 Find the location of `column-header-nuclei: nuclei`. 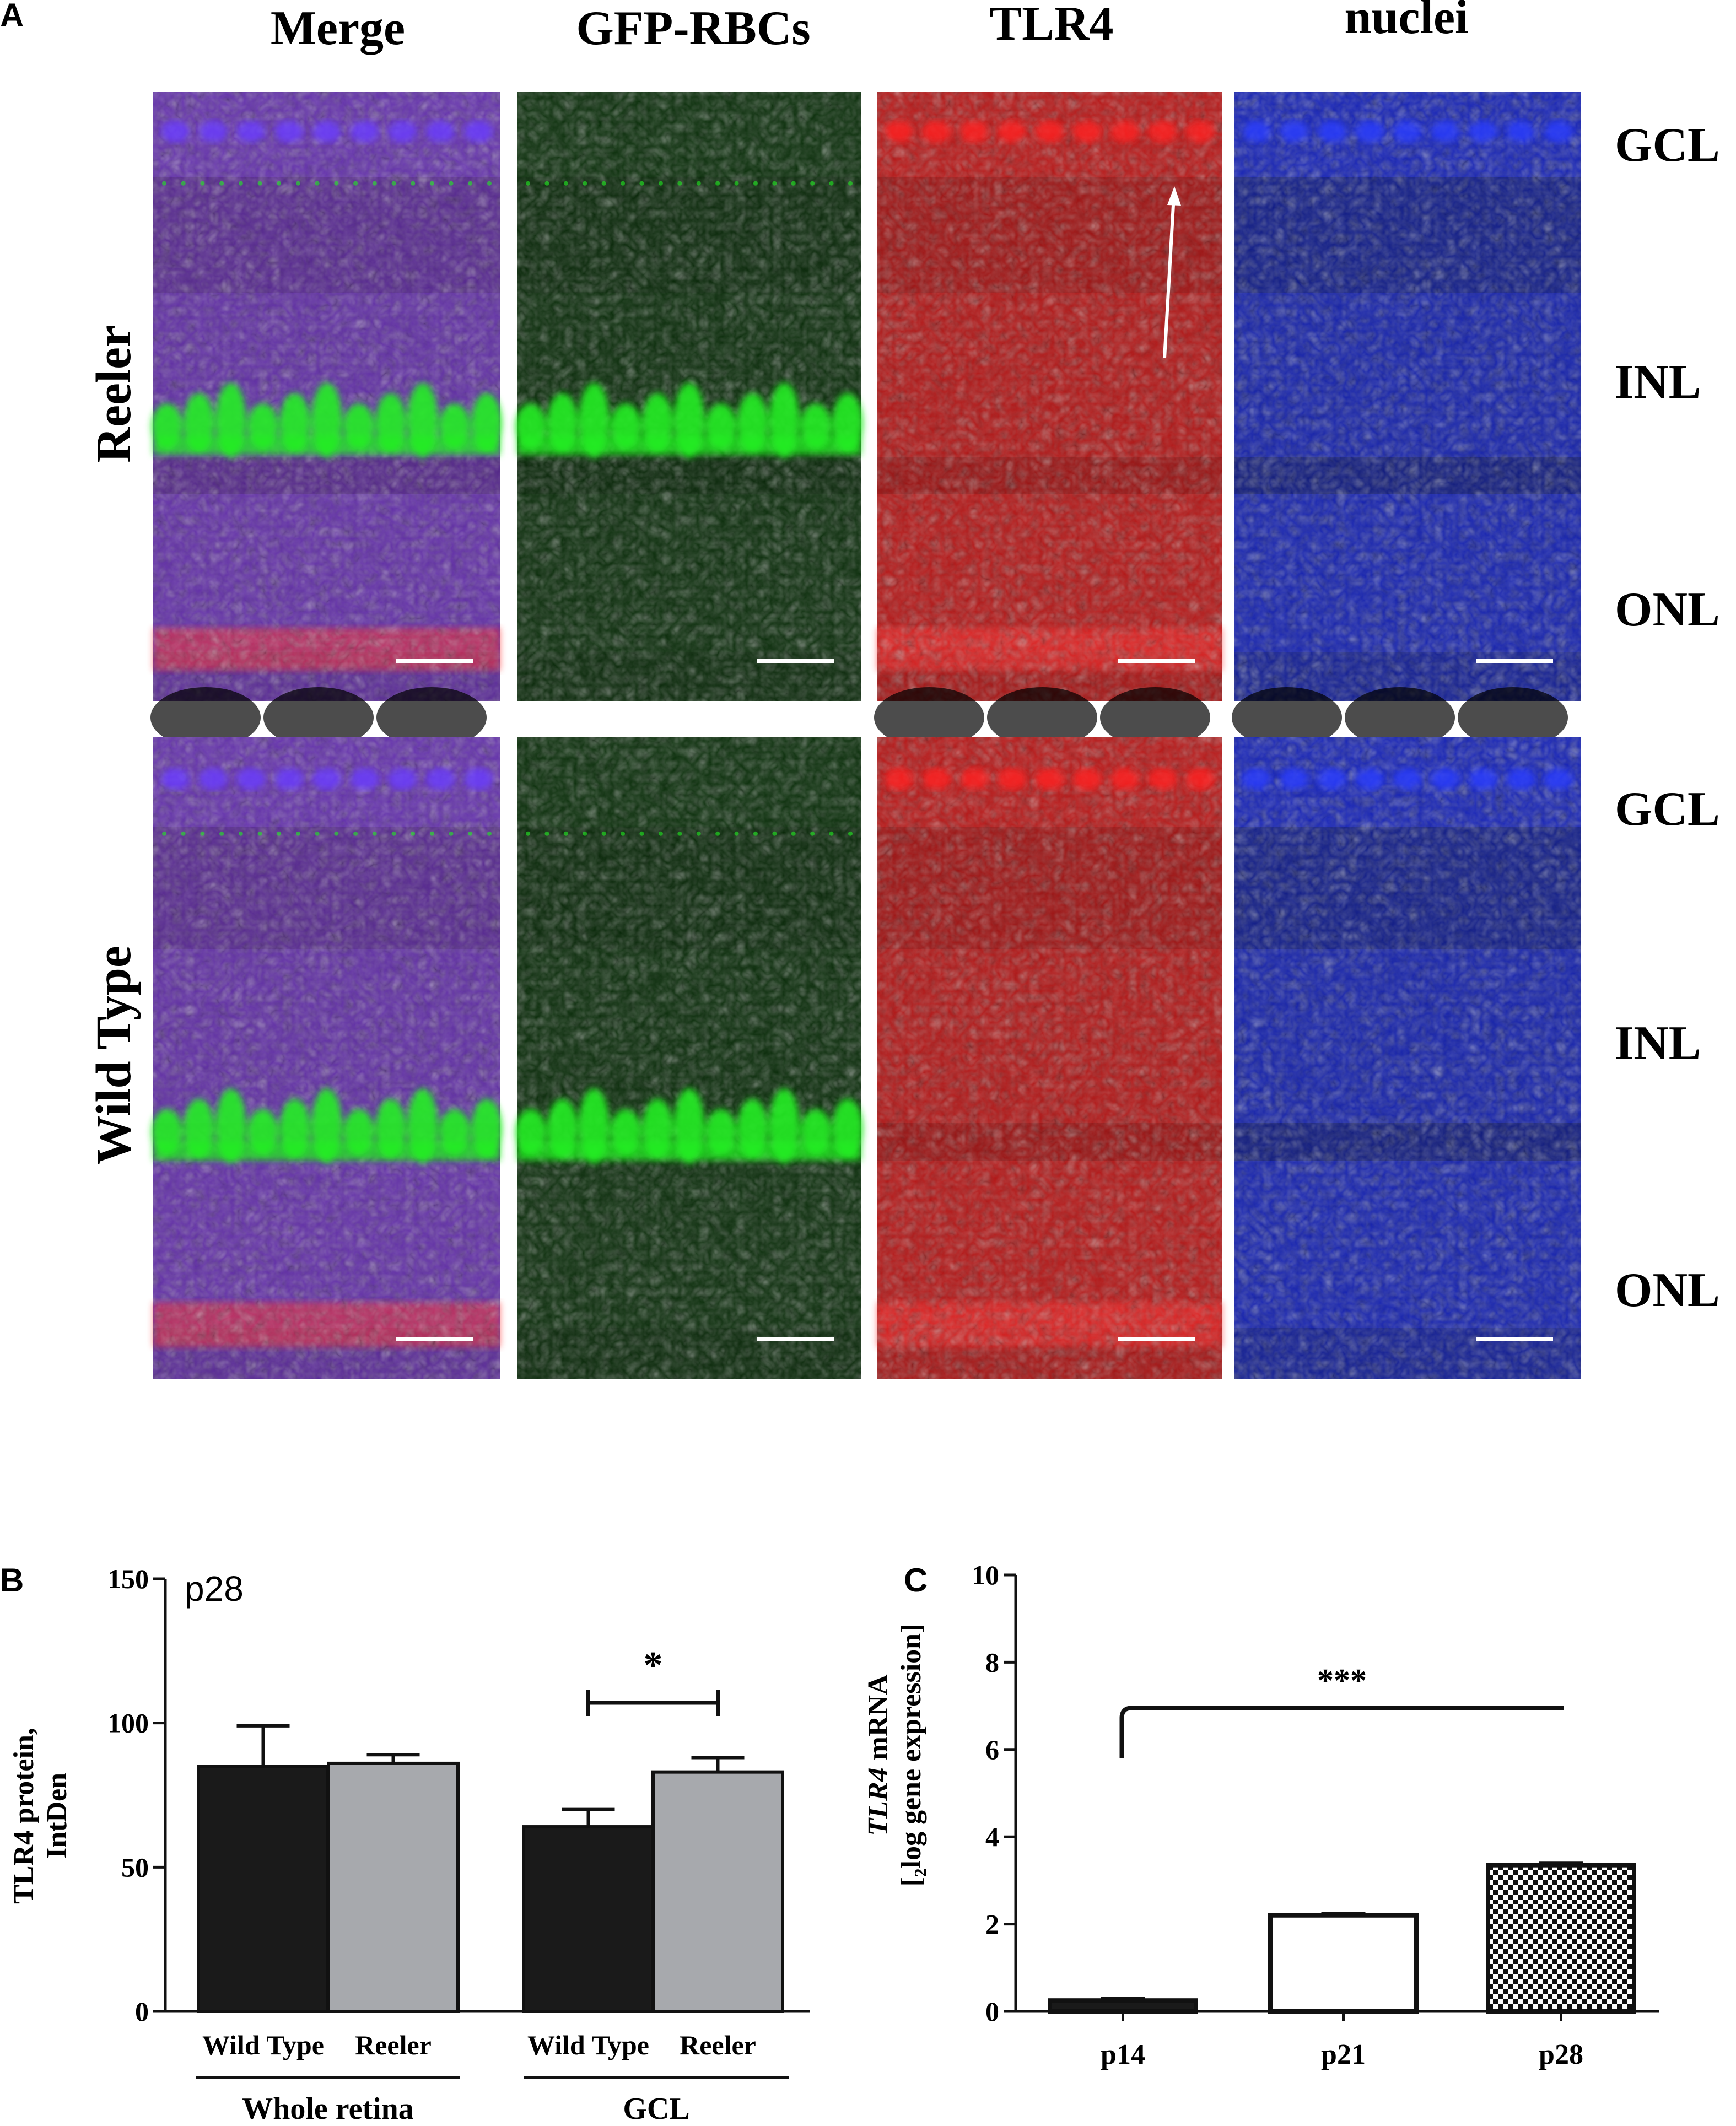

column-header-nuclei: nuclei is located at coordinates (1407, 22).